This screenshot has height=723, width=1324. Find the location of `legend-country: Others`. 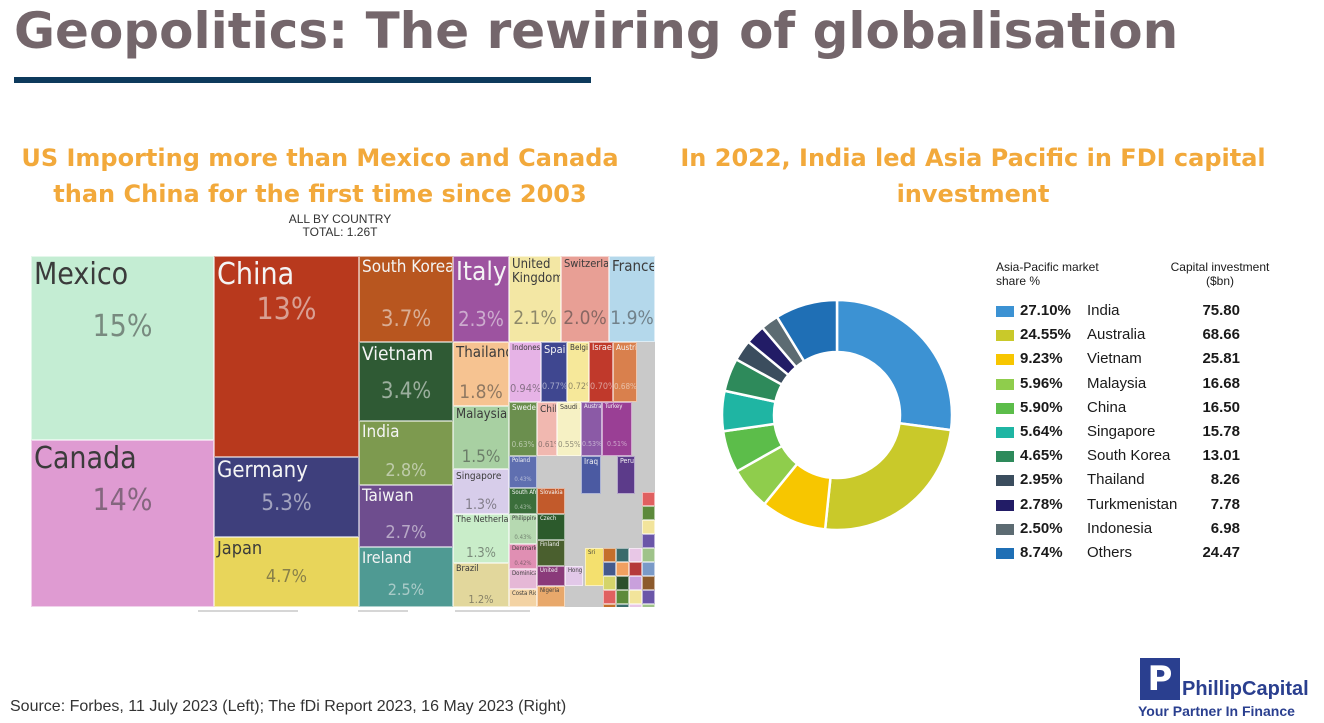

legend-country: Others is located at coordinates (1110, 552).